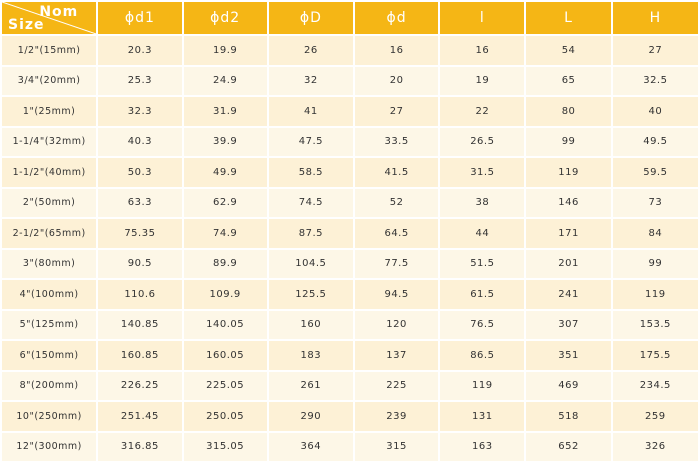 The width and height of the screenshot is (700, 463). I want to click on size-cell: 2"(50mm), so click(49, 202).